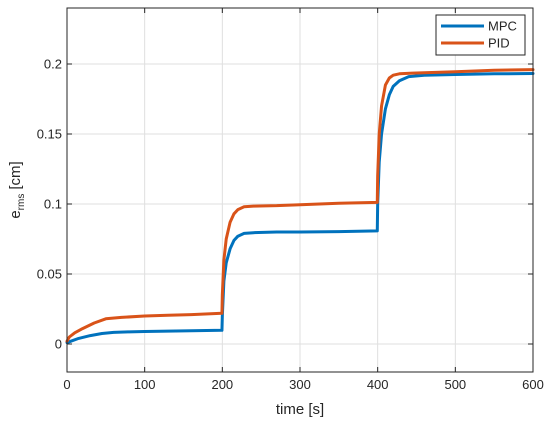 The width and height of the screenshot is (550, 428). What do you see at coordinates (533, 384) in the screenshot?
I see `x-tick-label: 600` at bounding box center [533, 384].